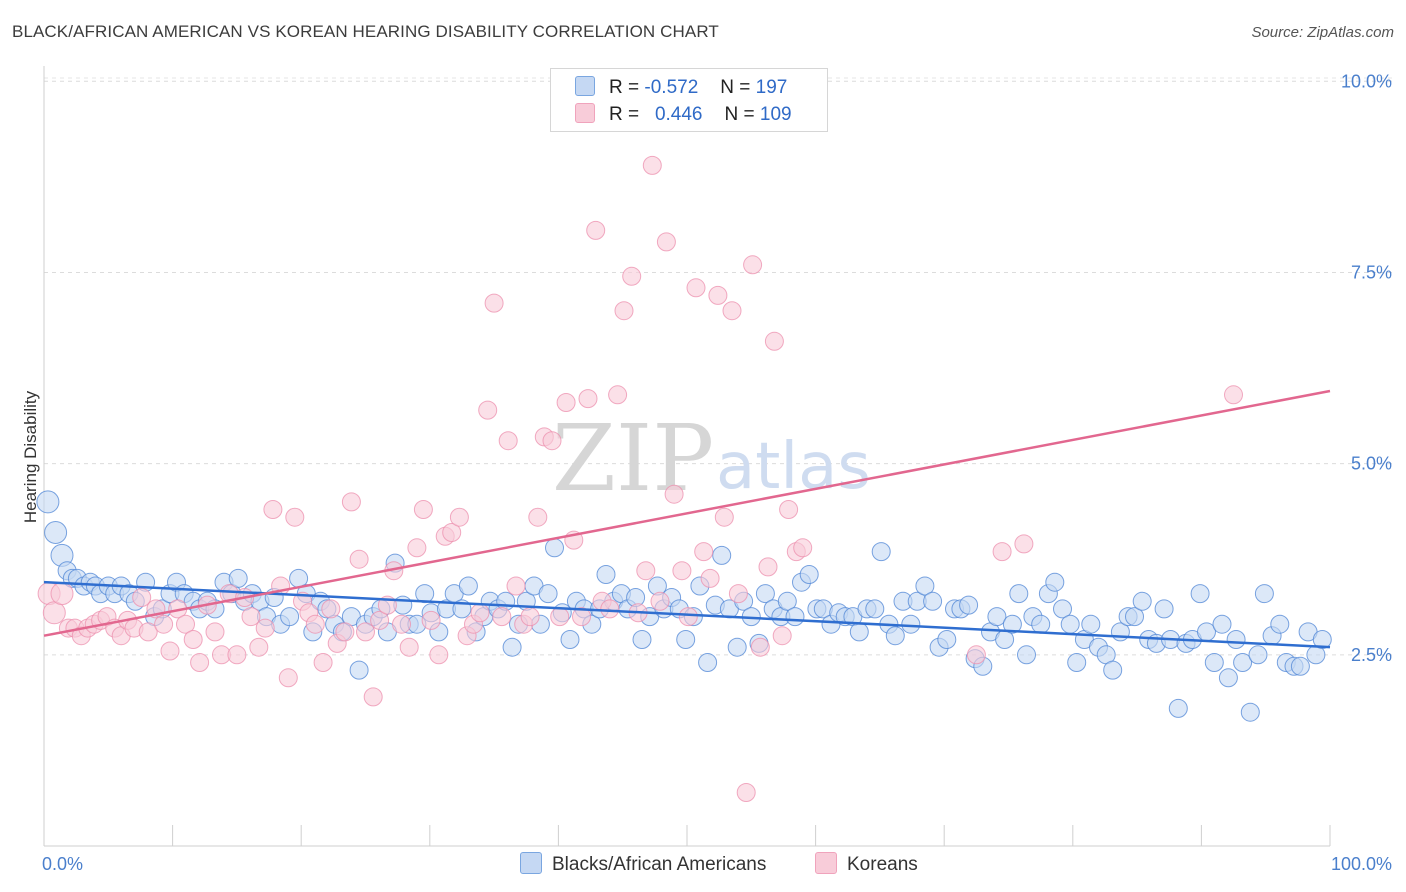  I want to click on x-tick-labels: 0.0% 100.0%, so click(717, 864).